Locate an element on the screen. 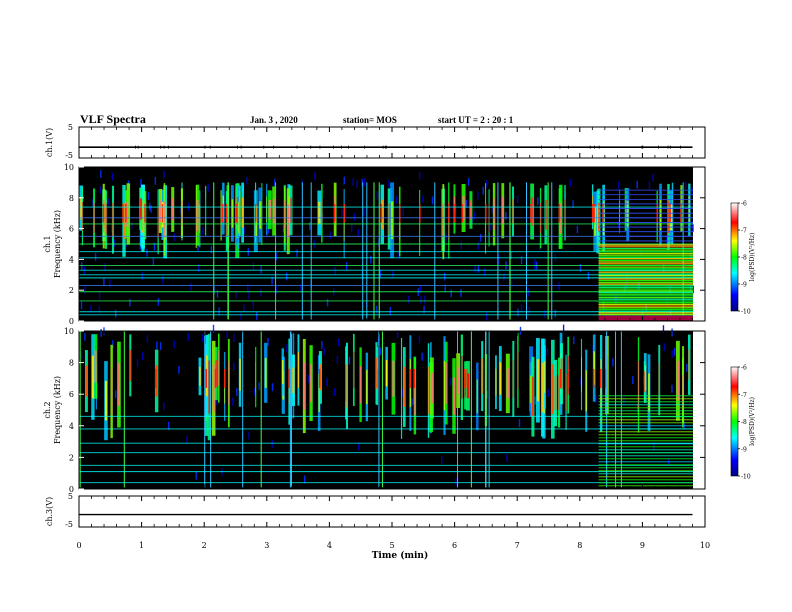 The height and width of the screenshot is (612, 792). x-tick-label: 5 is located at coordinates (391, 545).